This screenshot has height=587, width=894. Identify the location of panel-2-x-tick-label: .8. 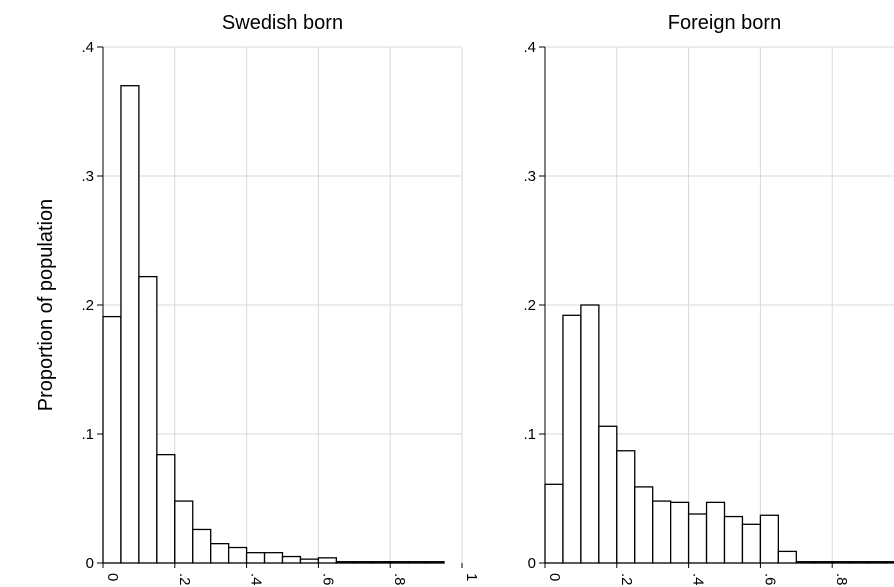
(841, 579).